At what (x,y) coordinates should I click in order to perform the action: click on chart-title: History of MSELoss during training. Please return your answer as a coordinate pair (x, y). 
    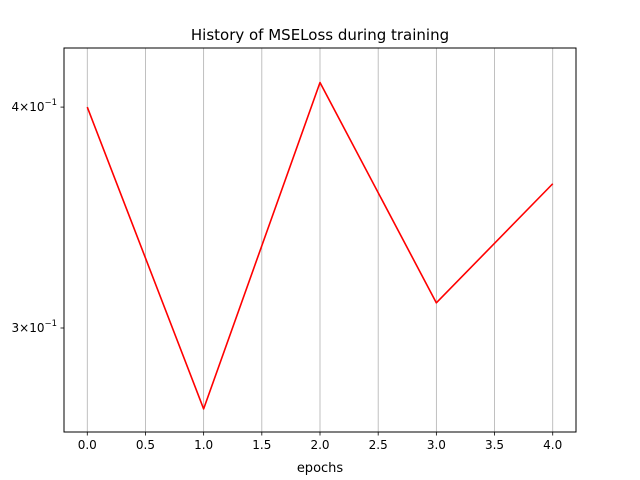
    Looking at the image, I should click on (320, 35).